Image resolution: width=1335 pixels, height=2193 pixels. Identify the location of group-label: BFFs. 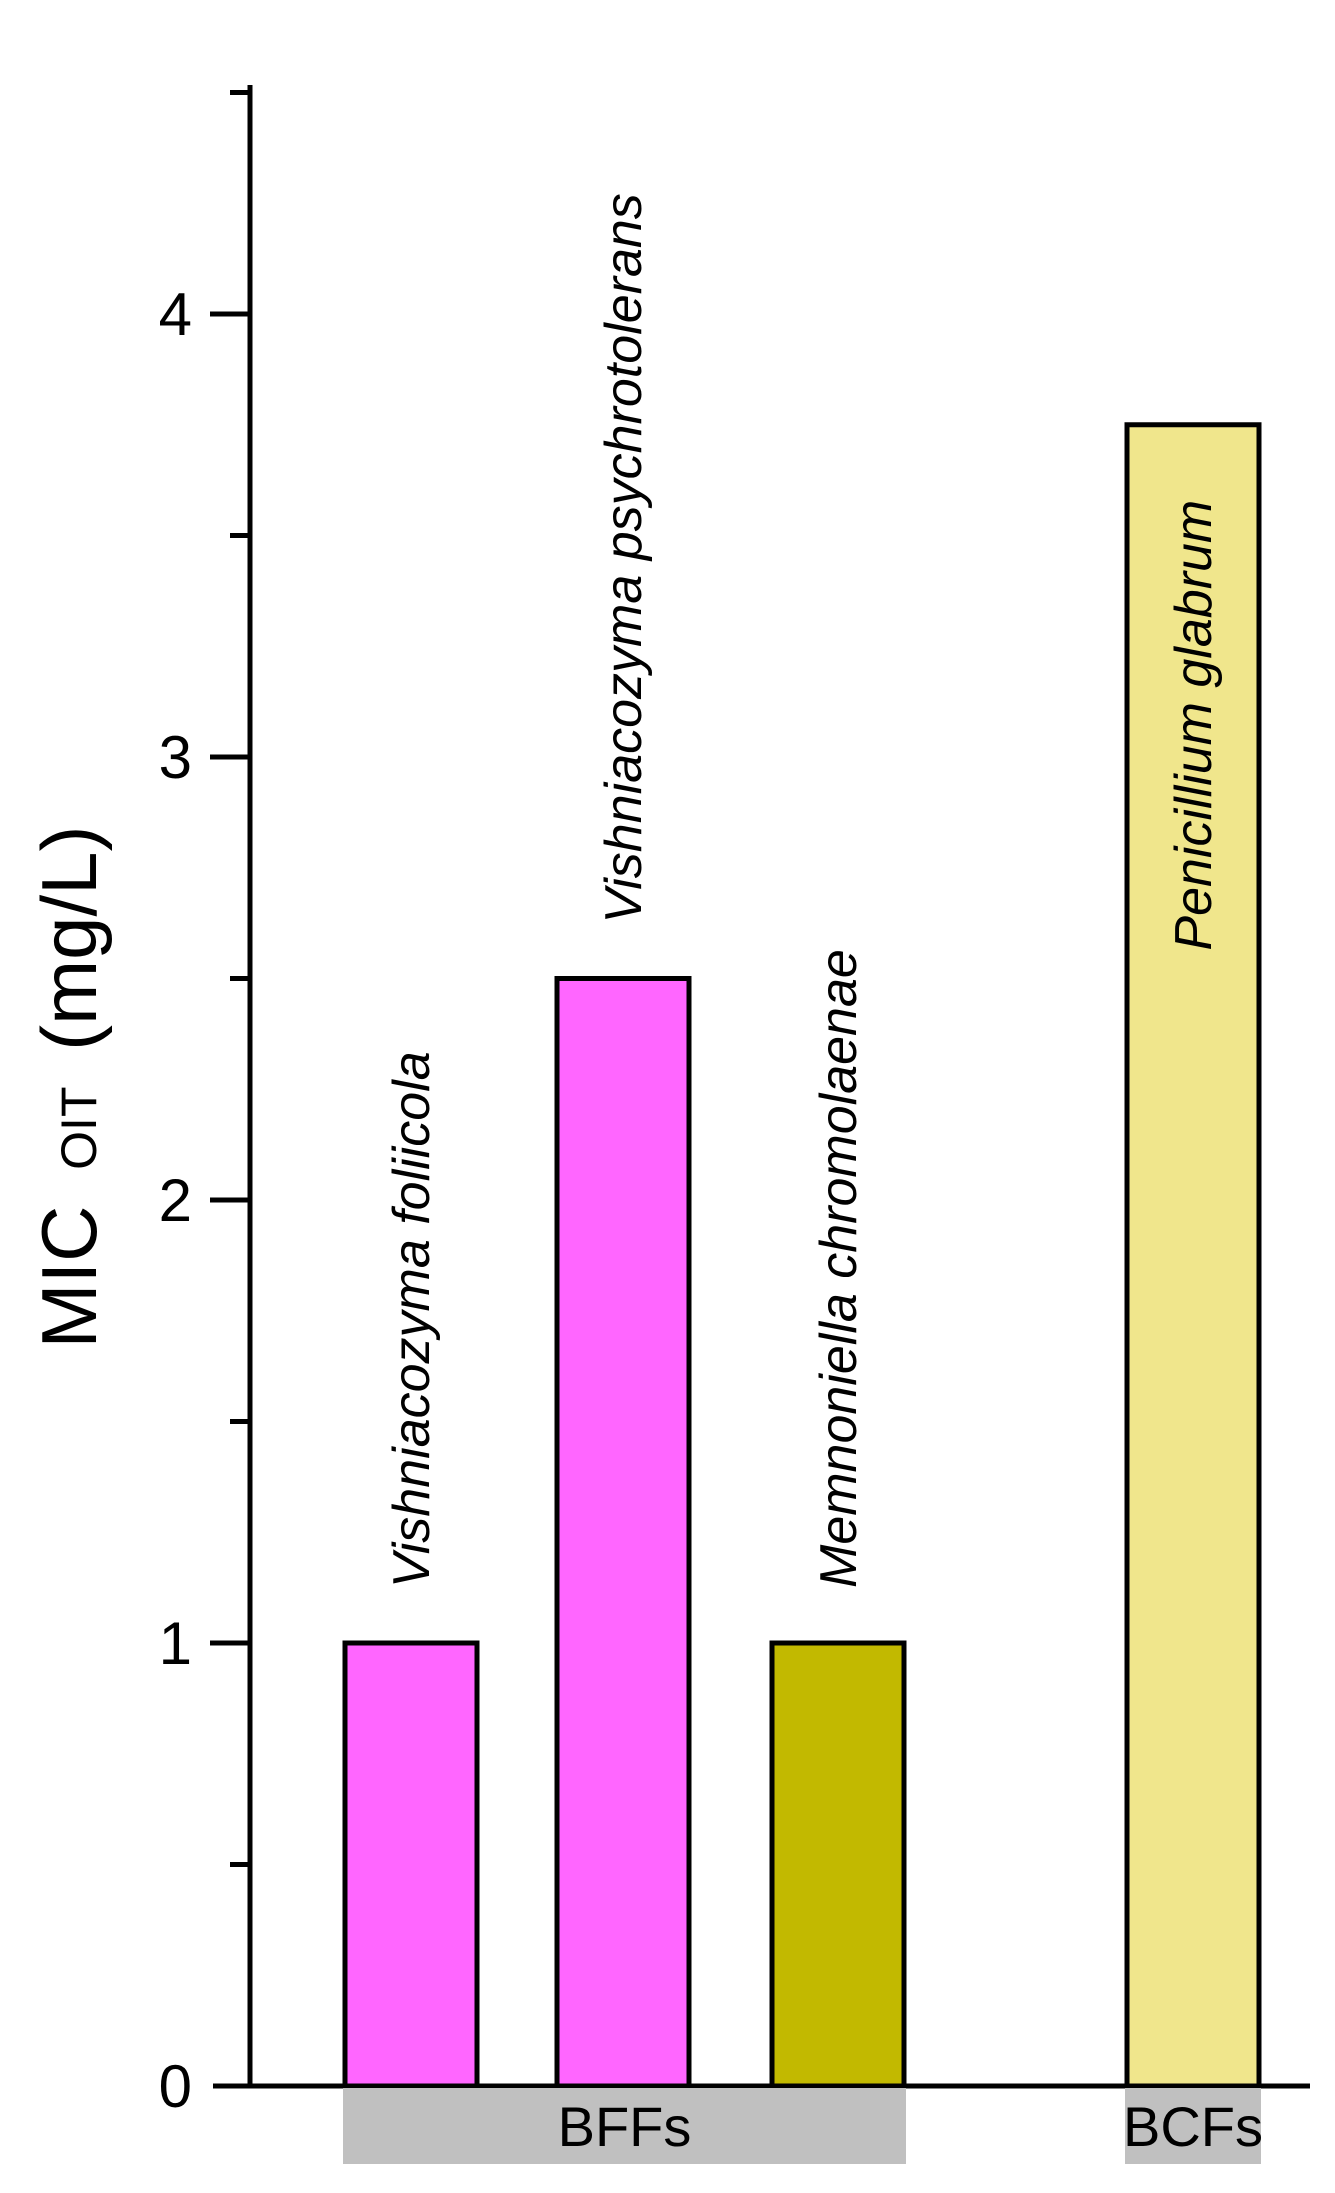
(625, 2126).